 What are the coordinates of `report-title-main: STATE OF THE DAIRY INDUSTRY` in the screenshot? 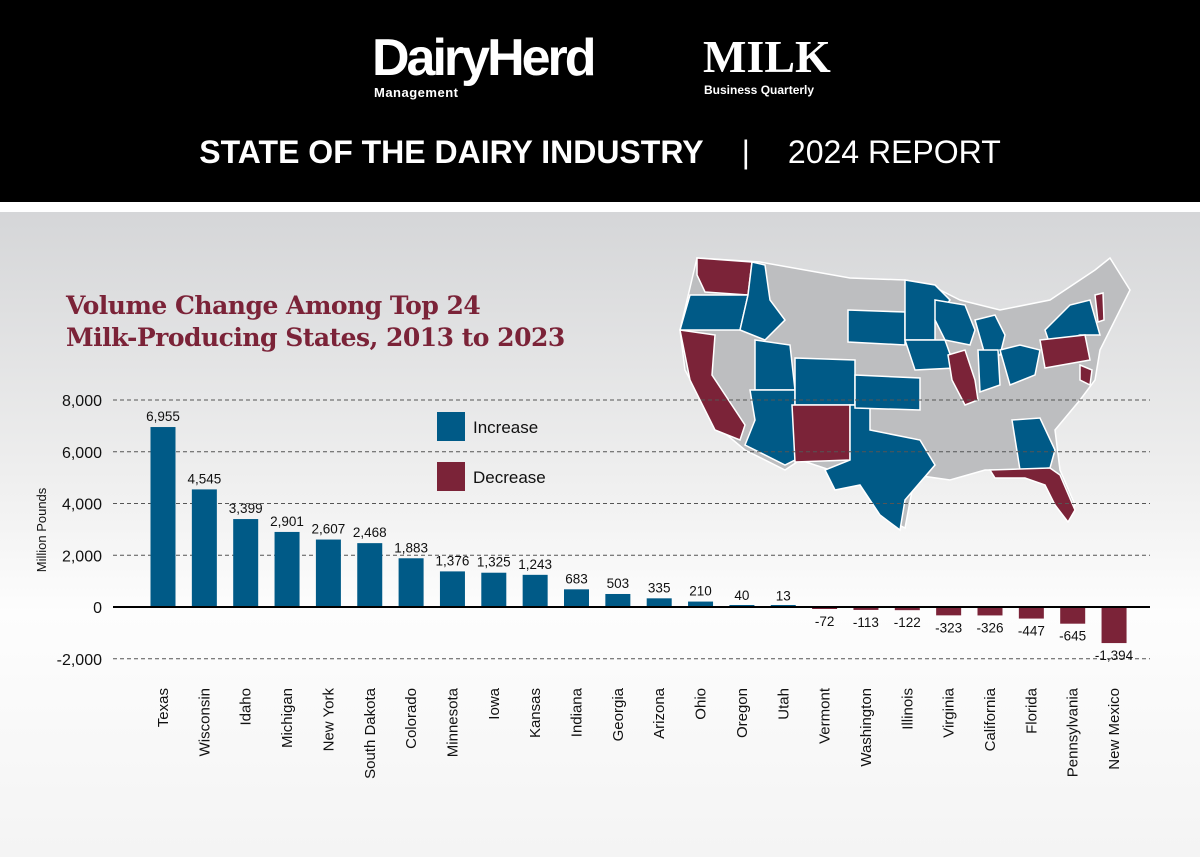 It's located at (451, 152).